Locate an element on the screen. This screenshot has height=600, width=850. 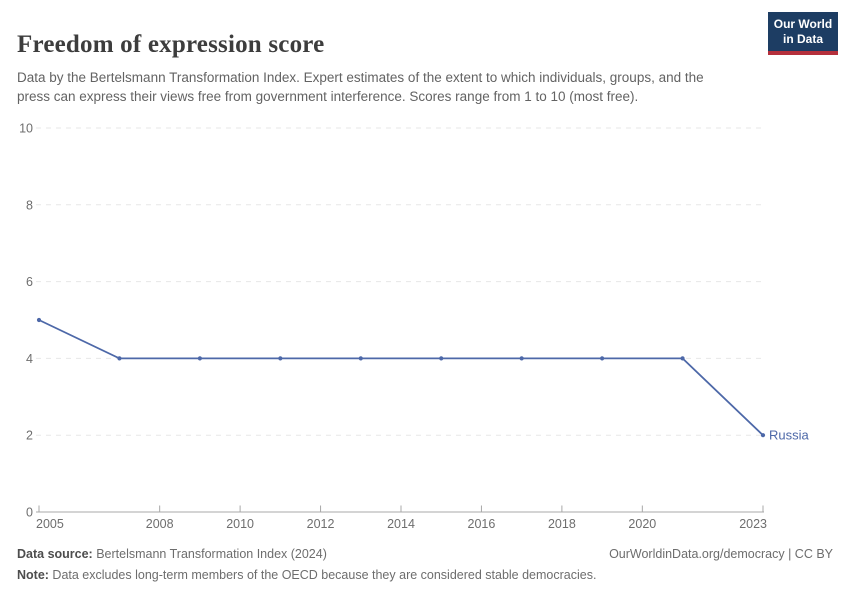
x-axis-tick-label: 2008 is located at coordinates (160, 524).